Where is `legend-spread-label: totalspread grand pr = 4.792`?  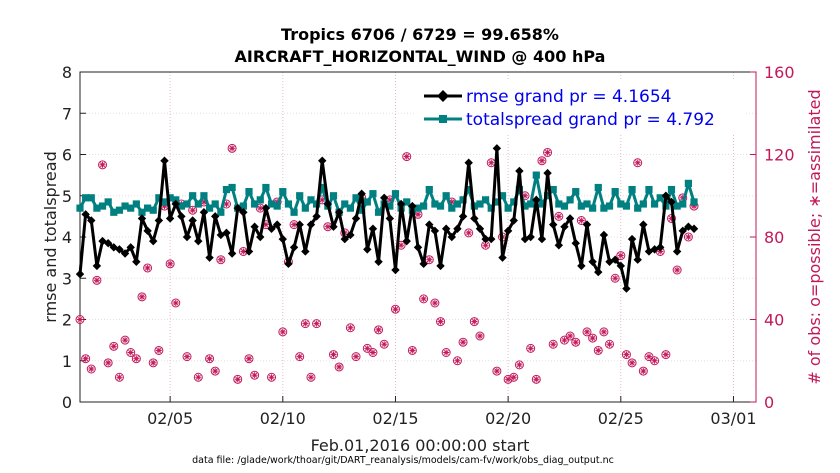 legend-spread-label: totalspread grand pr = 4.792 is located at coordinates (590, 120).